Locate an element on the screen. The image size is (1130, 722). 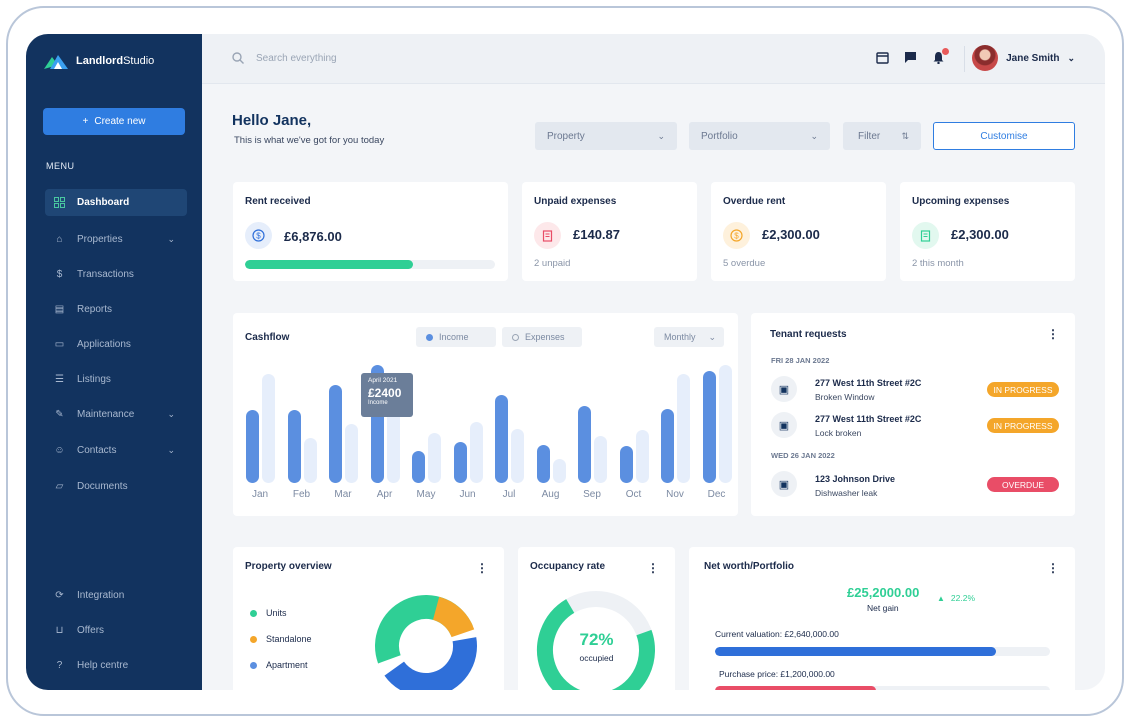
expenses-bar-sep is located at coordinates (600, 459).